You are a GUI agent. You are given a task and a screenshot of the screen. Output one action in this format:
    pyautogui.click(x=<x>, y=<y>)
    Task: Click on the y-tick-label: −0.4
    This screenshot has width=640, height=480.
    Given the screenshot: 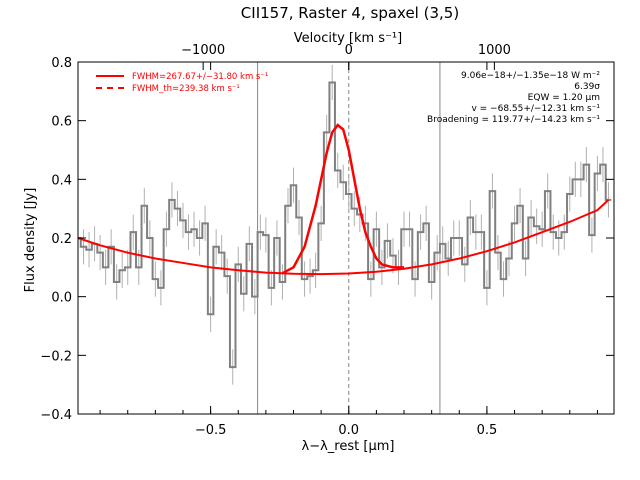 What is the action you would take?
    pyautogui.click(x=56, y=415)
    